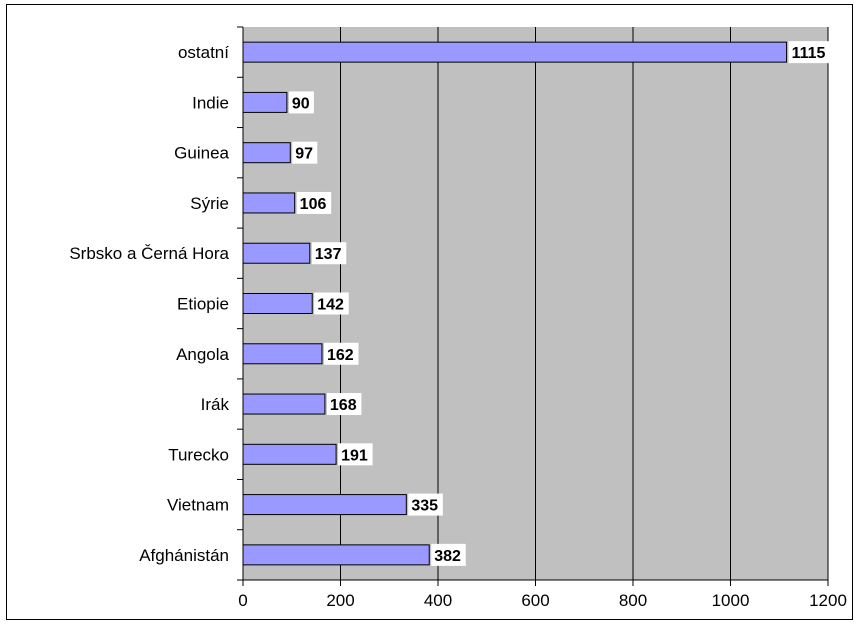 This screenshot has height=626, width=861. What do you see at coordinates (276, 253) in the screenshot?
I see `bar-srbsko-a-cerna-hora` at bounding box center [276, 253].